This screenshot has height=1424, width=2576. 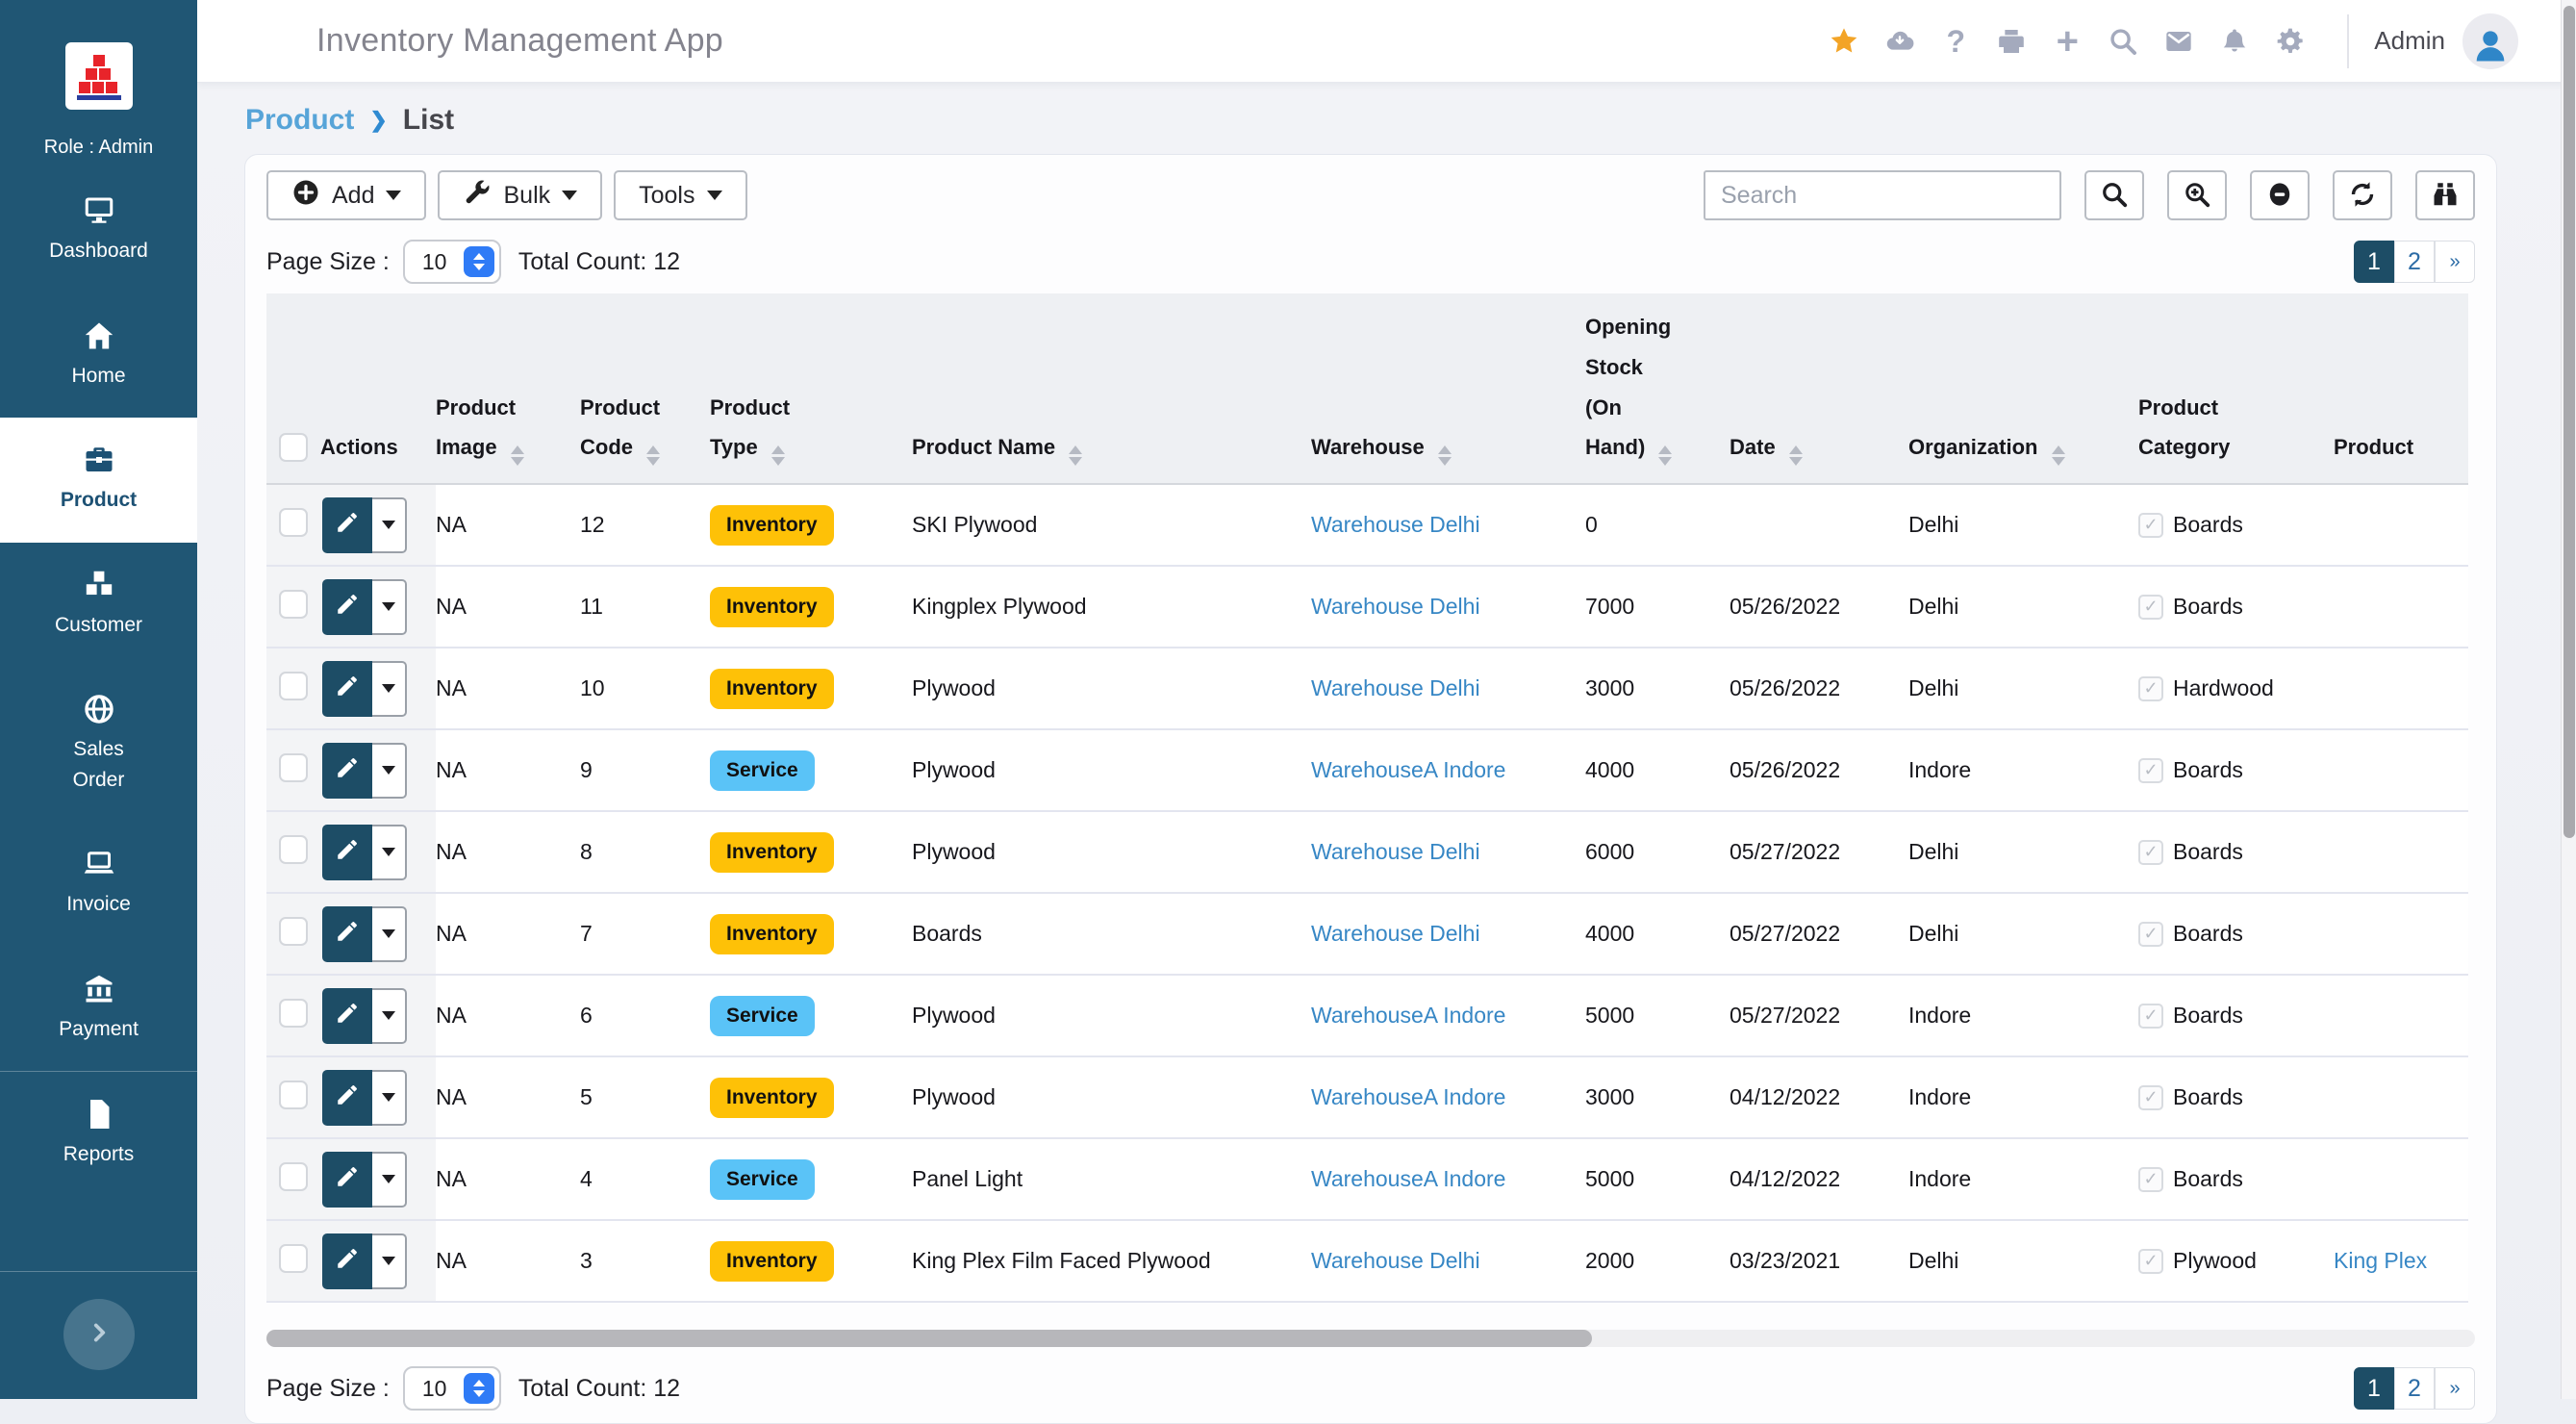 I want to click on gear-icon, so click(x=2290, y=41).